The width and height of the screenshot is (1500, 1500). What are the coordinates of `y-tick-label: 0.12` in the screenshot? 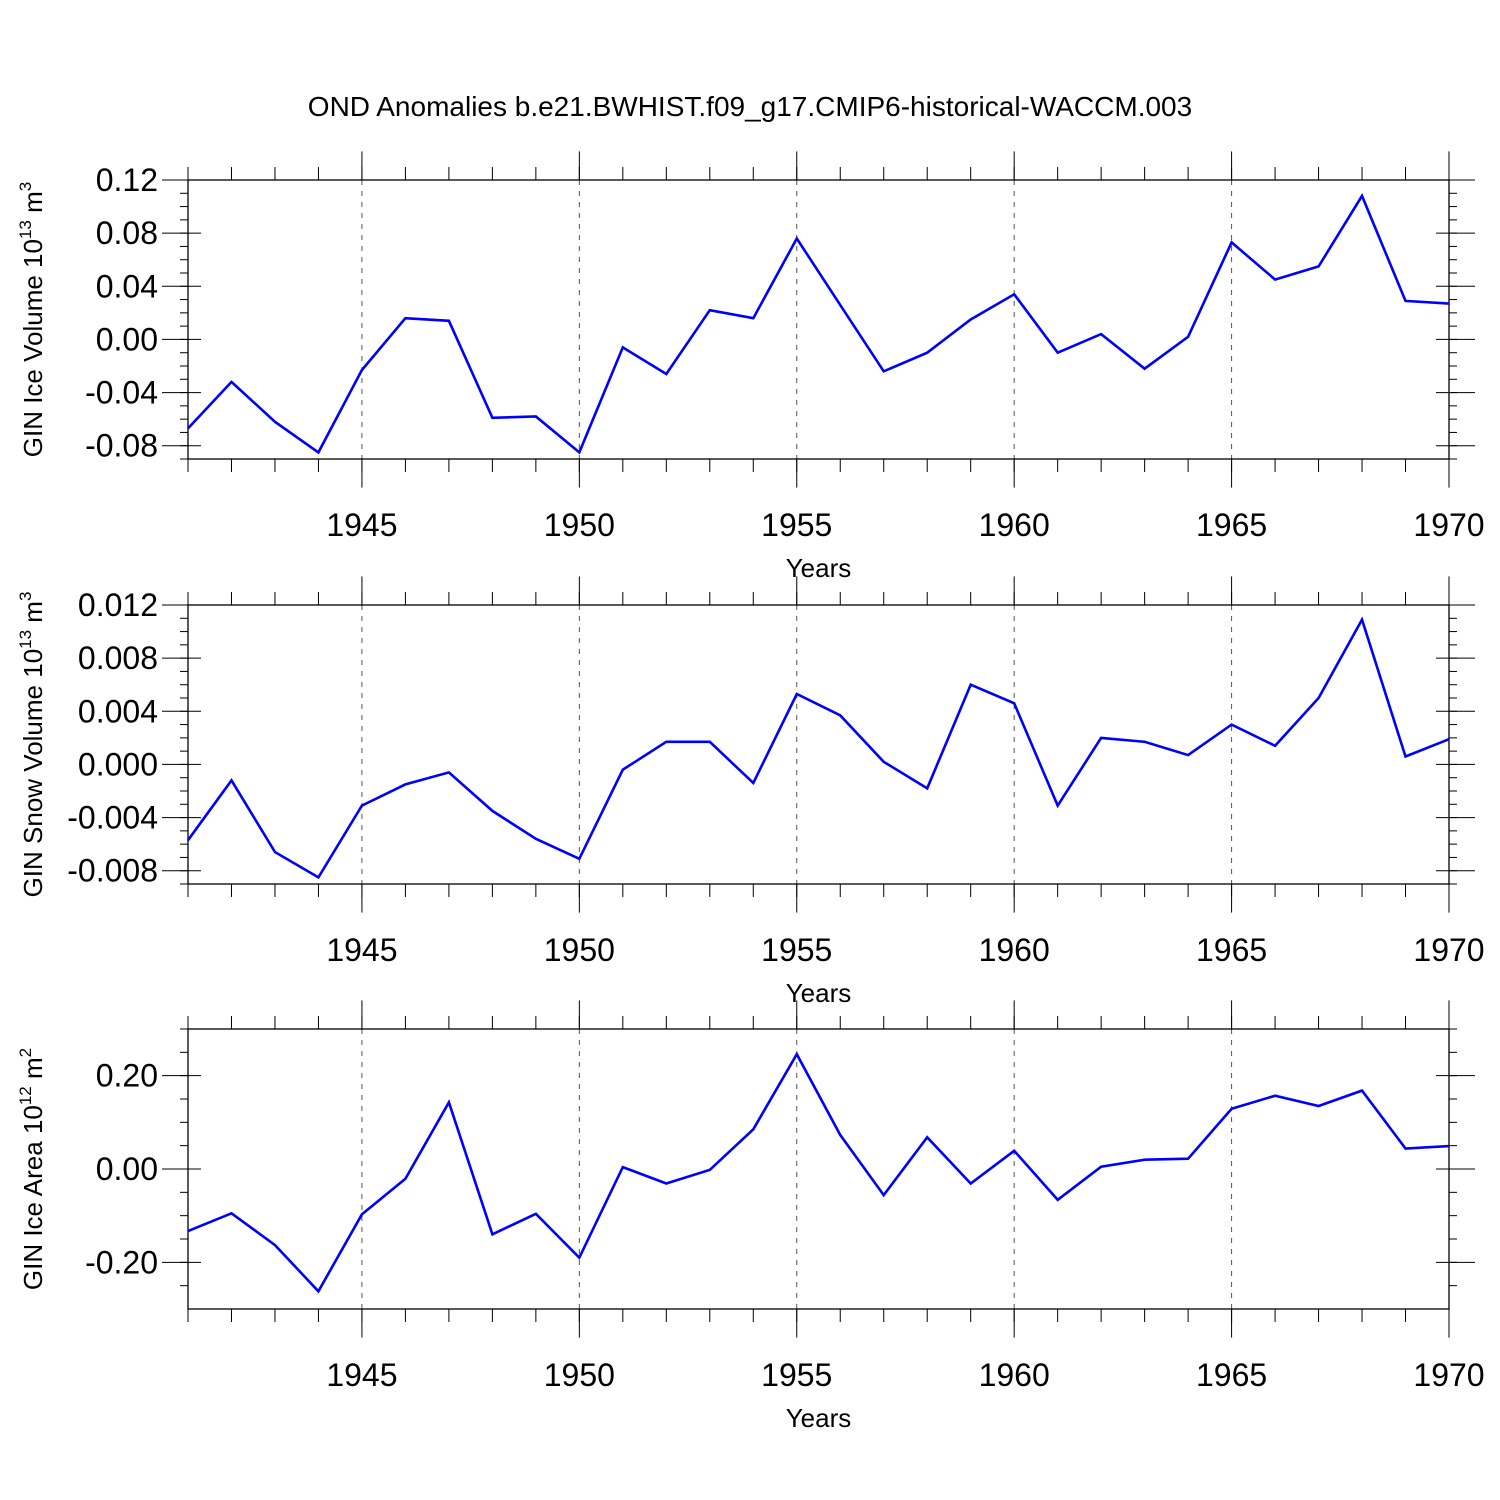 It's located at (127, 180).